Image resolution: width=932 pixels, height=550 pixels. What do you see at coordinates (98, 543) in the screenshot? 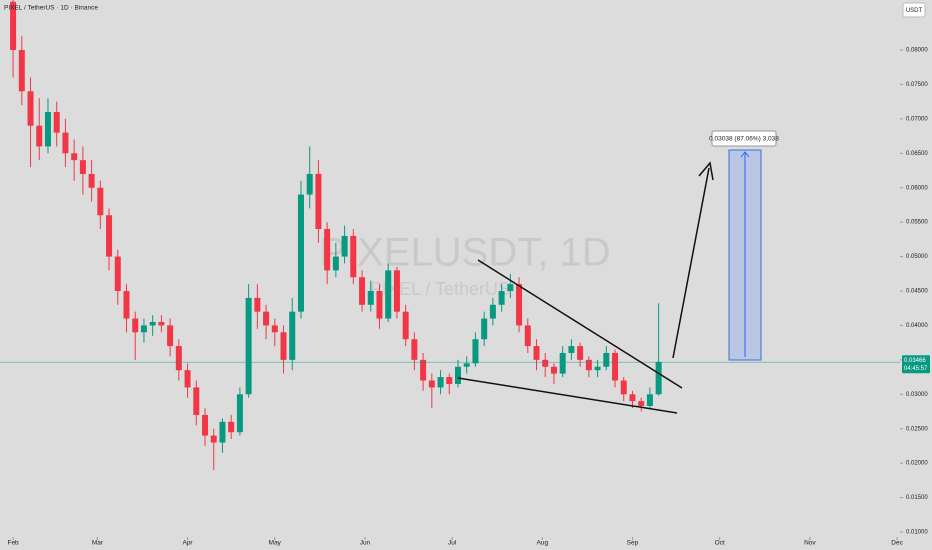
I see `x-tick-label: Mar` at bounding box center [98, 543].